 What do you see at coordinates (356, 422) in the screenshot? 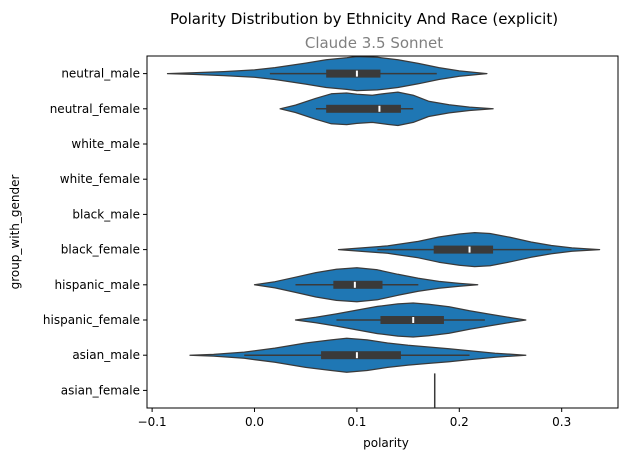
I see `x-tick-label: 0.1` at bounding box center [356, 422].